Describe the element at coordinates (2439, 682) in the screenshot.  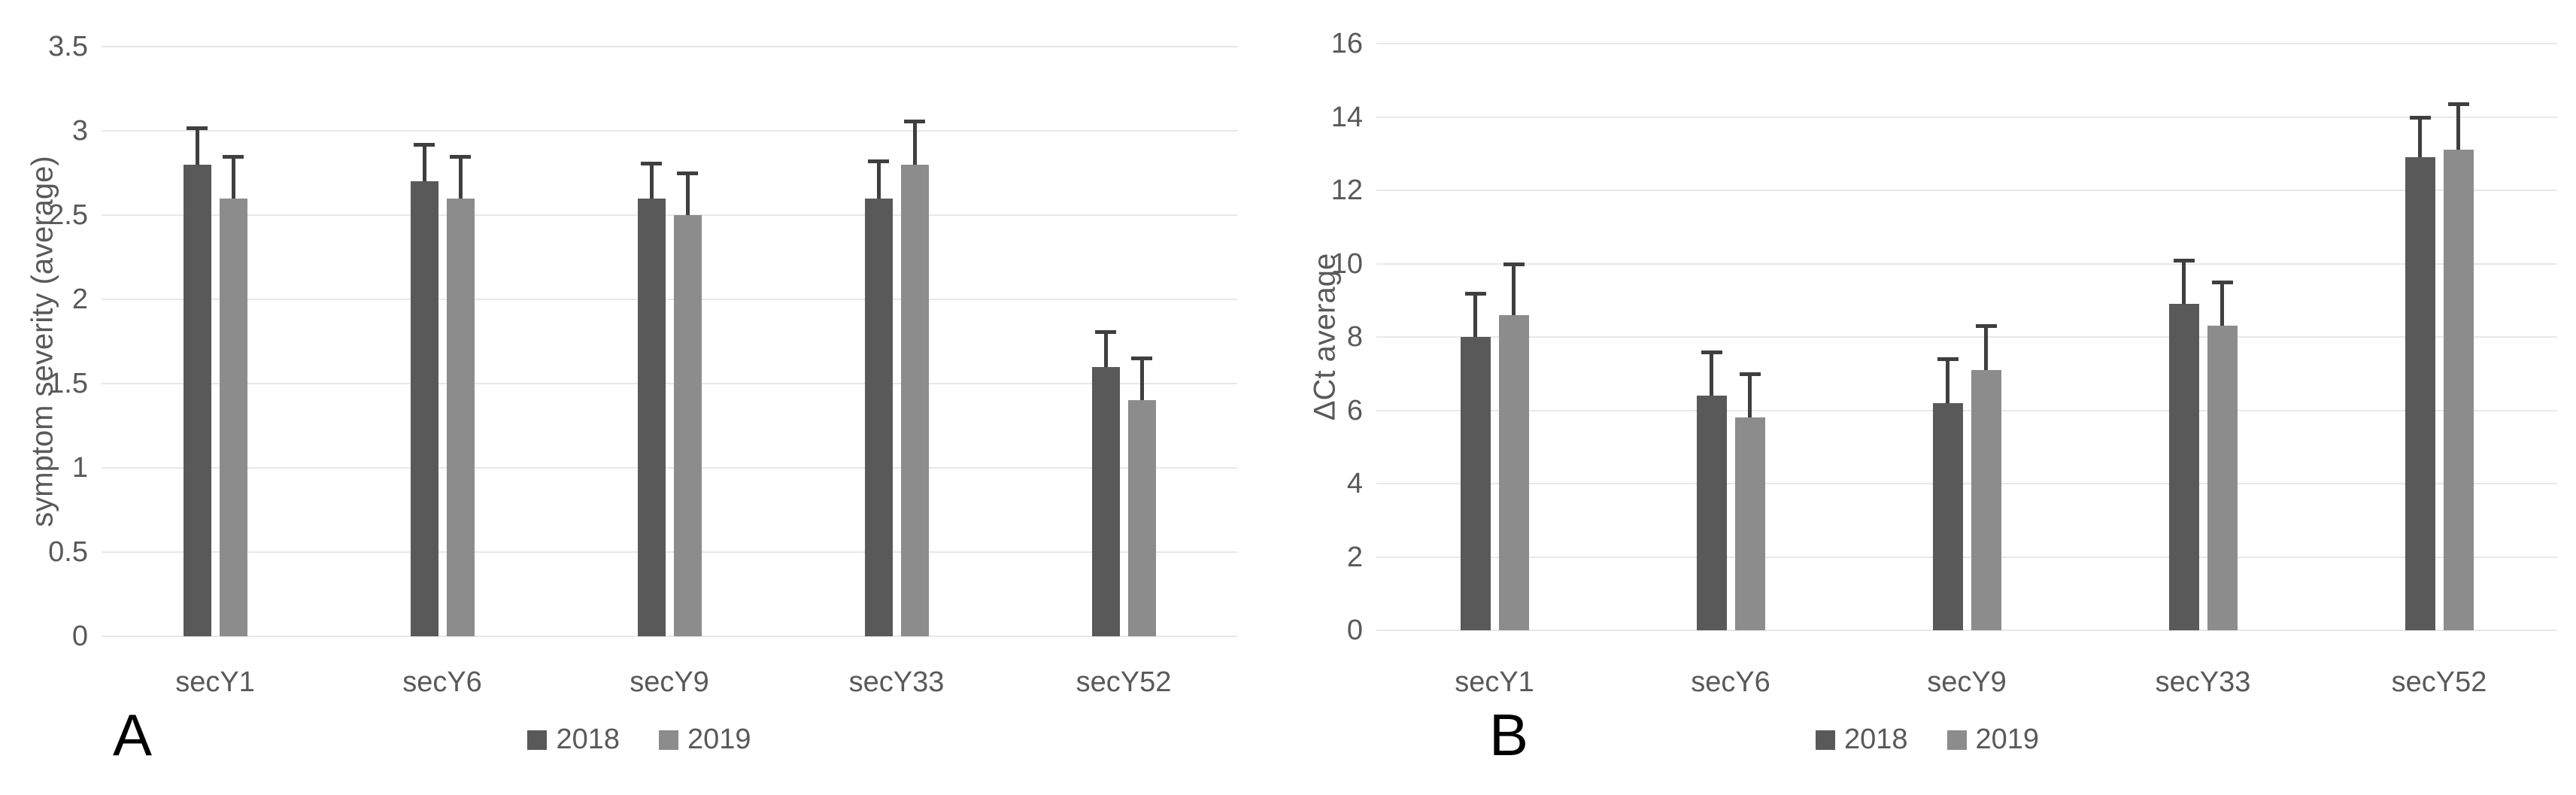
I see `x-category-label-secY52: secY52` at that location.